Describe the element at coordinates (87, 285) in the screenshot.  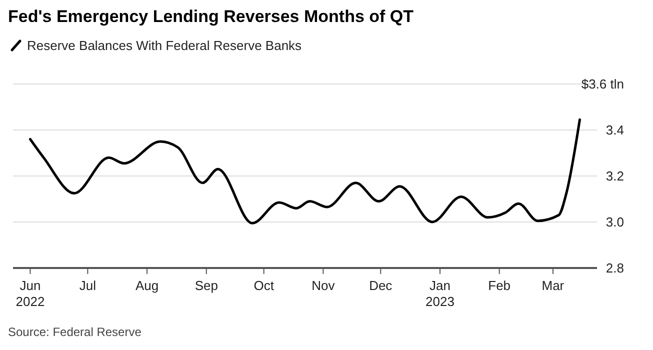
I see `x-tick-label: Jul` at that location.